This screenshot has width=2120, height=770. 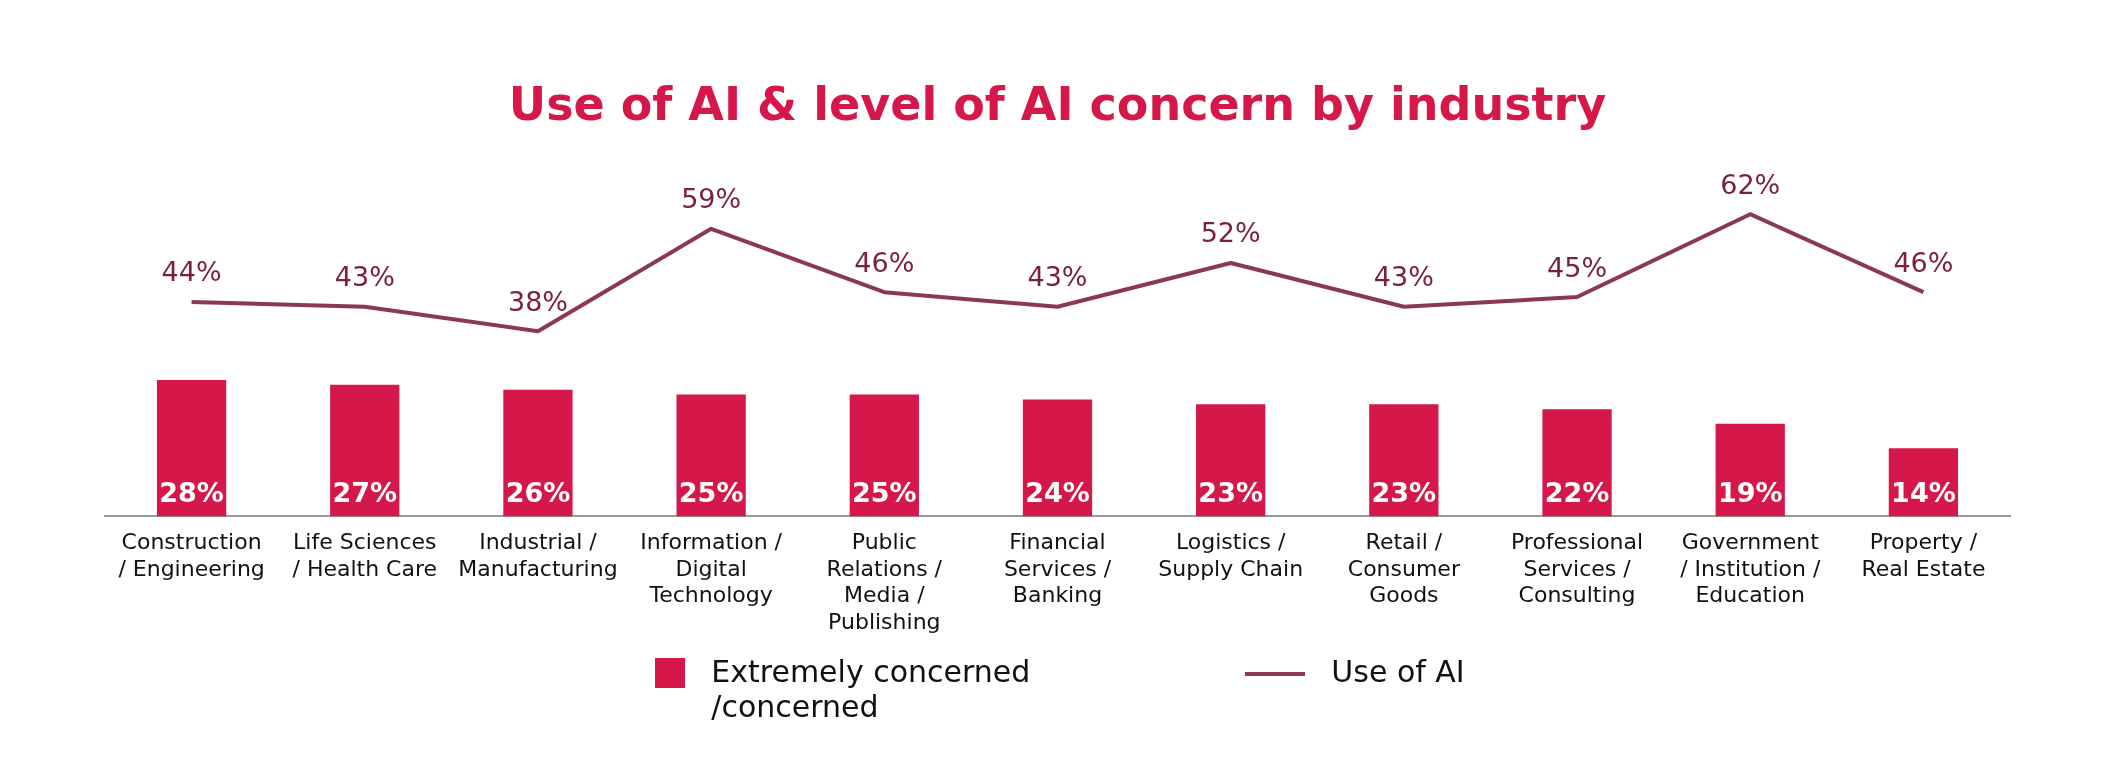 What do you see at coordinates (1404, 568) in the screenshot?
I see `x-tick-label: Retail / Consumer Goods` at bounding box center [1404, 568].